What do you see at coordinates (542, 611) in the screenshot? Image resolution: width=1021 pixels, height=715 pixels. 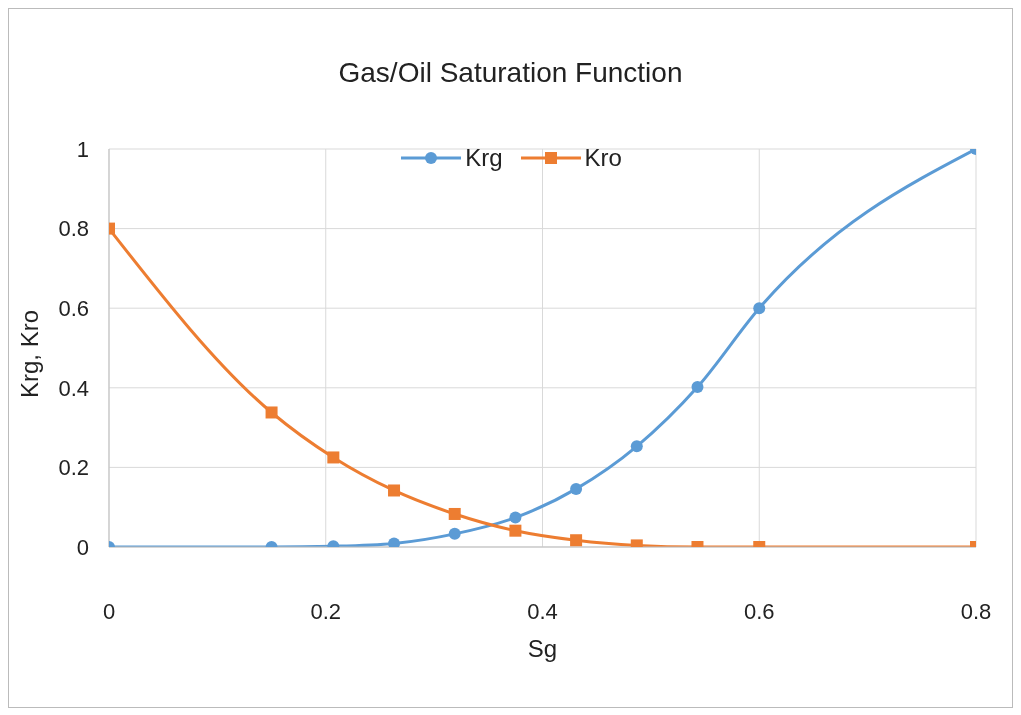 I see `x-tick-label: 0.4` at bounding box center [542, 611].